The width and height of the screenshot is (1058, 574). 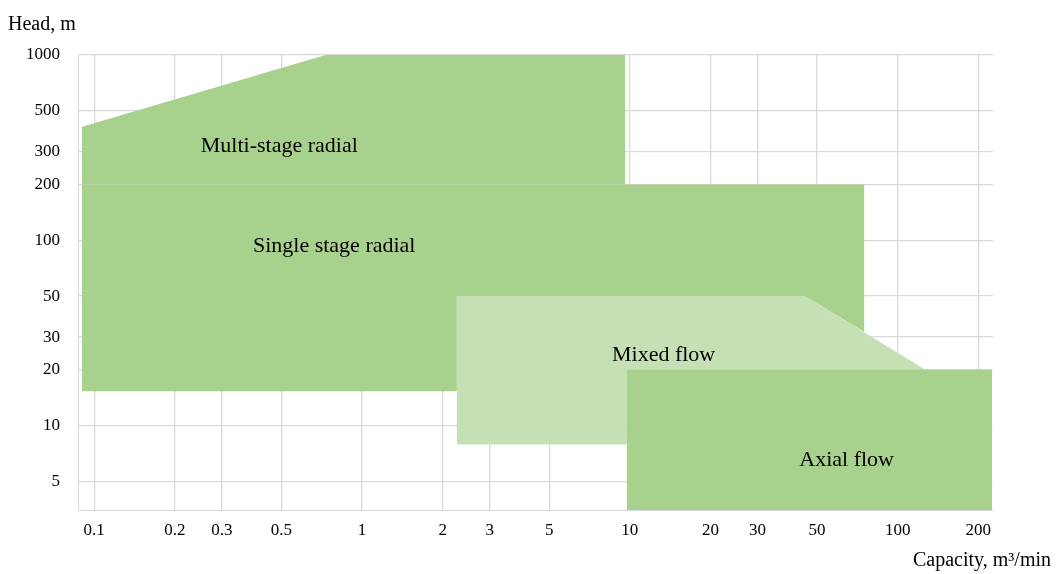 What do you see at coordinates (897, 529) in the screenshot?
I see `x-tick-label: 100` at bounding box center [897, 529].